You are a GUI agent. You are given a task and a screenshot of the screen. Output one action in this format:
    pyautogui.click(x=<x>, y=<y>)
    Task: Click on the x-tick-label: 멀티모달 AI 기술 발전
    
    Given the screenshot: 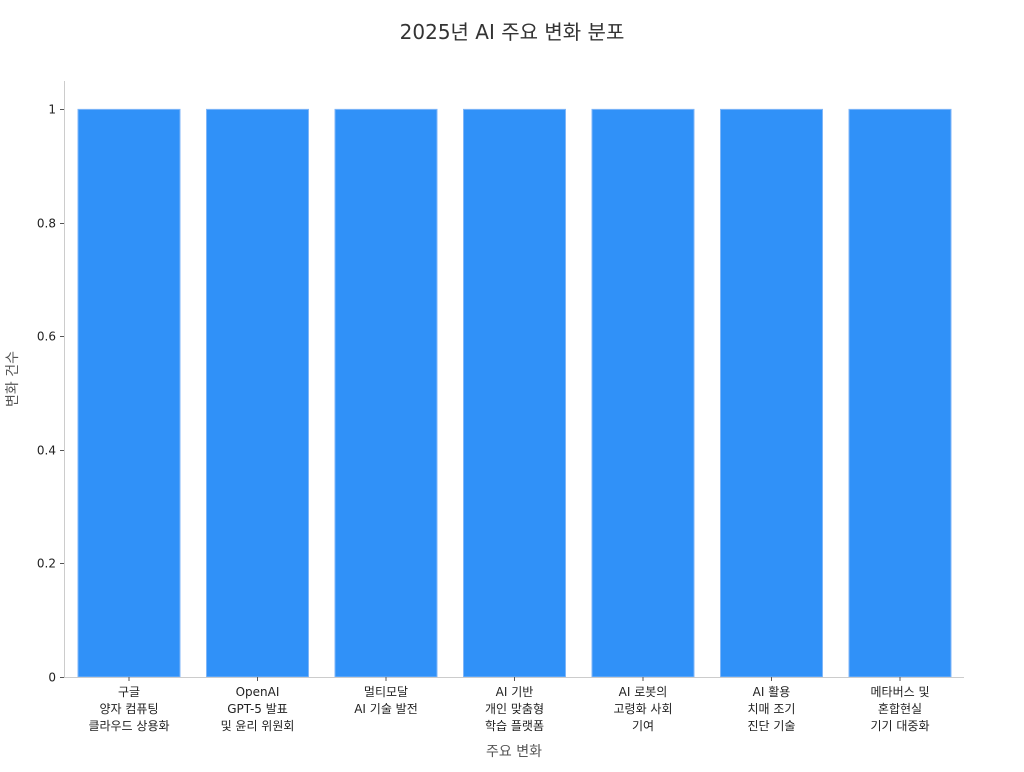 What is the action you would take?
    pyautogui.click(x=386, y=700)
    